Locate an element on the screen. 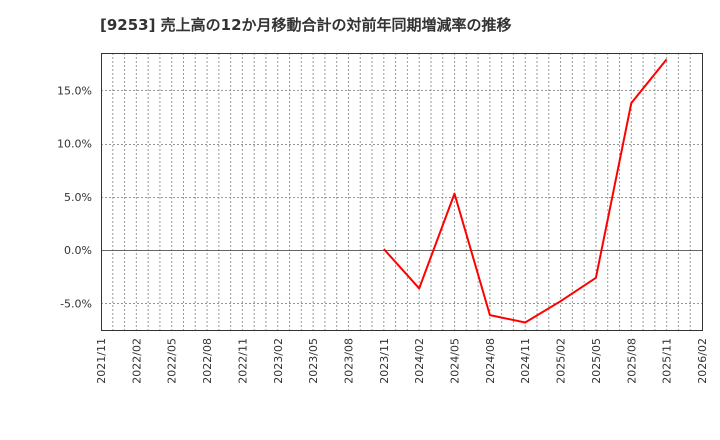  x-tick-label: 2024/05 is located at coordinates (455, 361).